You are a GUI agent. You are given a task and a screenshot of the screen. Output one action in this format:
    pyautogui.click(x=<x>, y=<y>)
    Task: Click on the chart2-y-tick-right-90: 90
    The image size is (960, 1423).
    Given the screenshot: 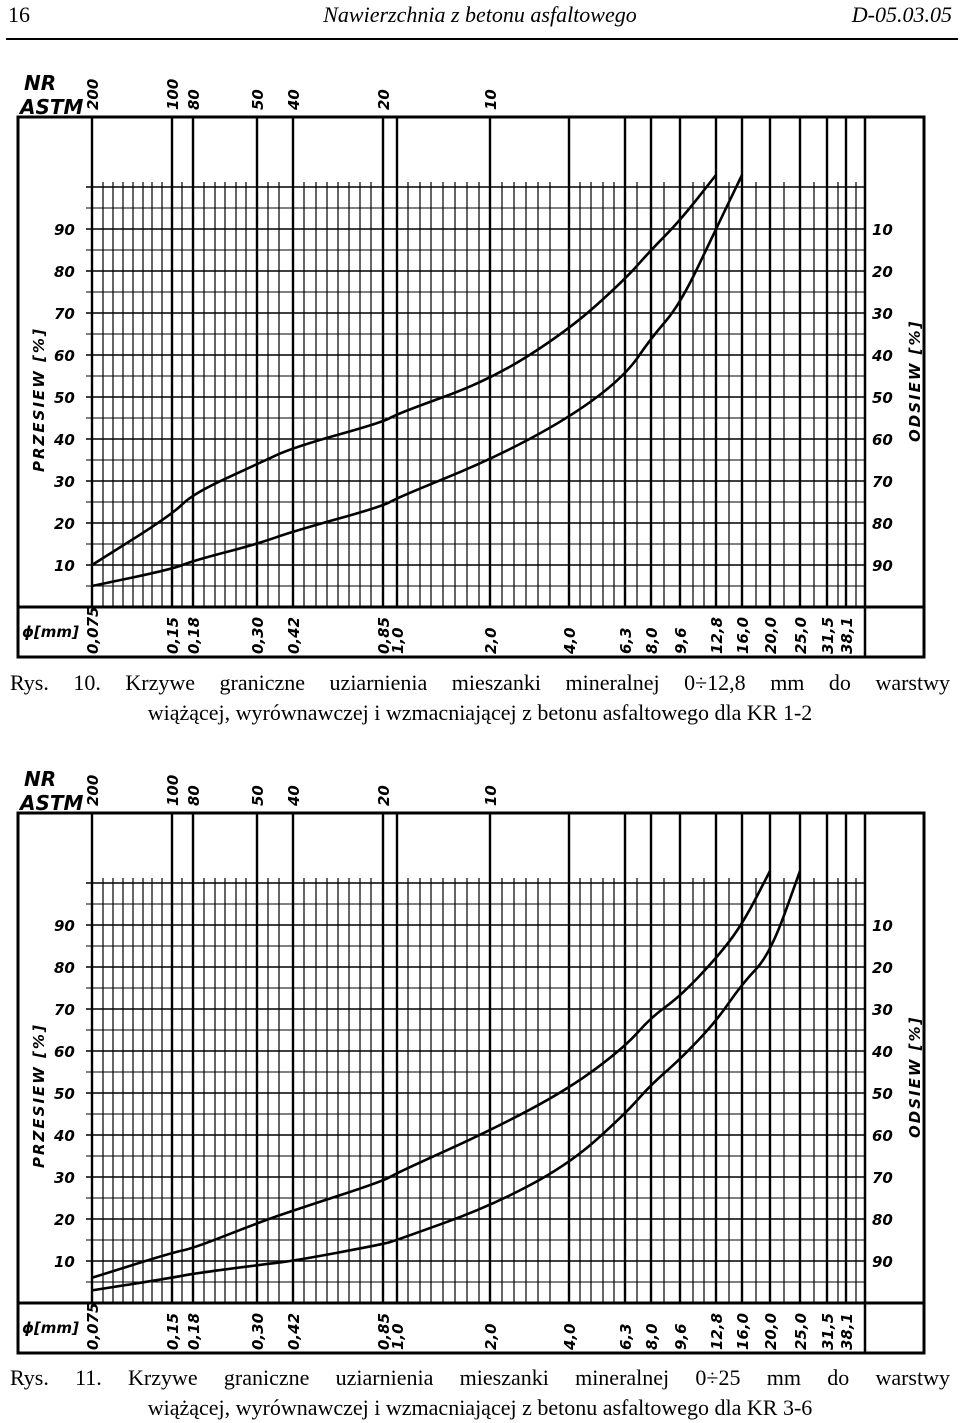 What is the action you would take?
    pyautogui.click(x=882, y=1262)
    